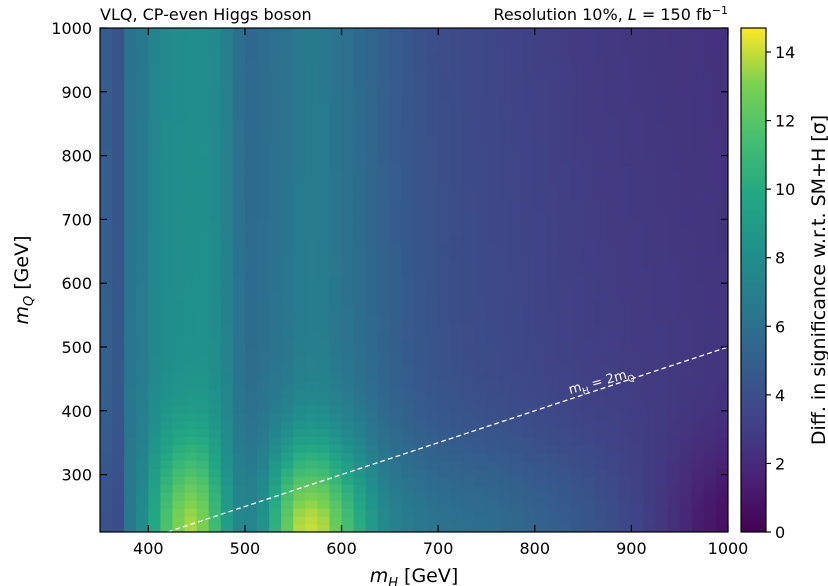  Describe the element at coordinates (728, 548) in the screenshot. I see `x-tick-label: 1000` at that location.